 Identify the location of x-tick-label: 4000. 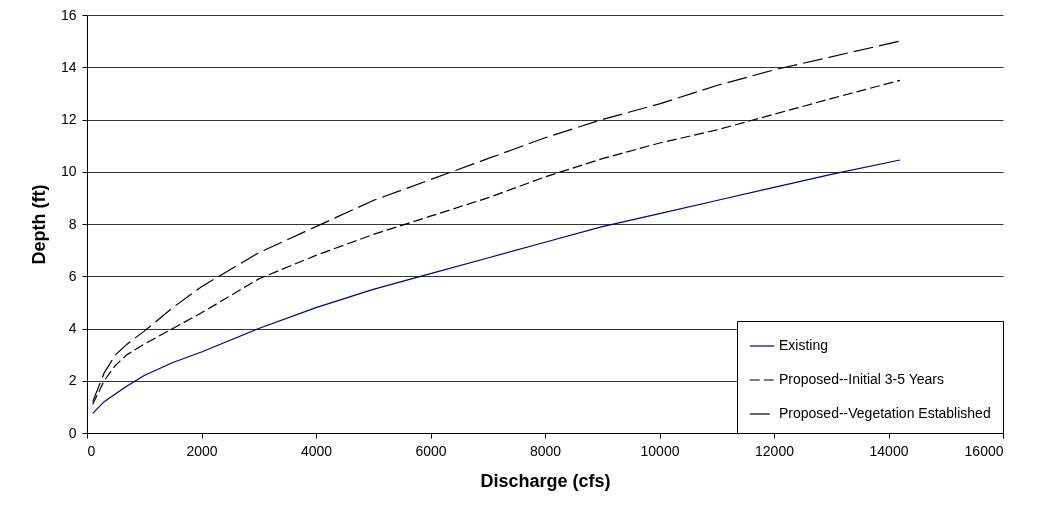
(316, 450).